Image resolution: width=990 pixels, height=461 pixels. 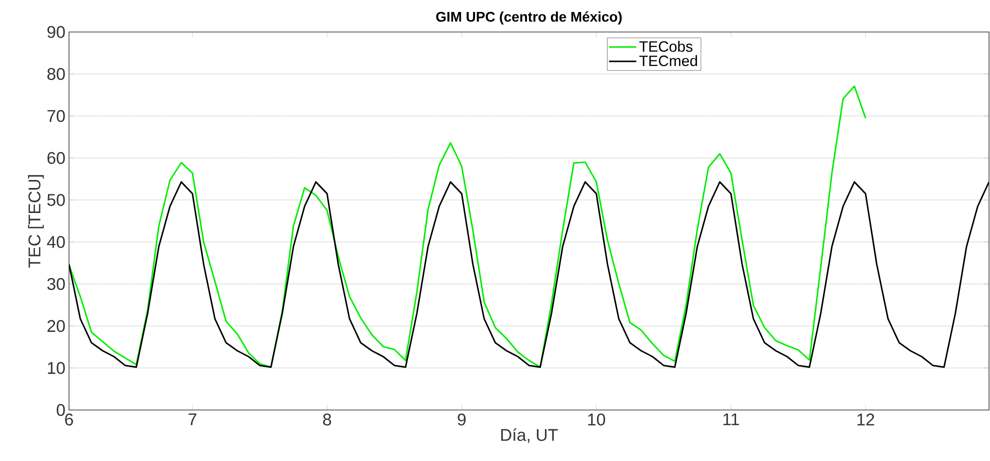 I want to click on y-tick-label: 80, so click(x=56, y=74).